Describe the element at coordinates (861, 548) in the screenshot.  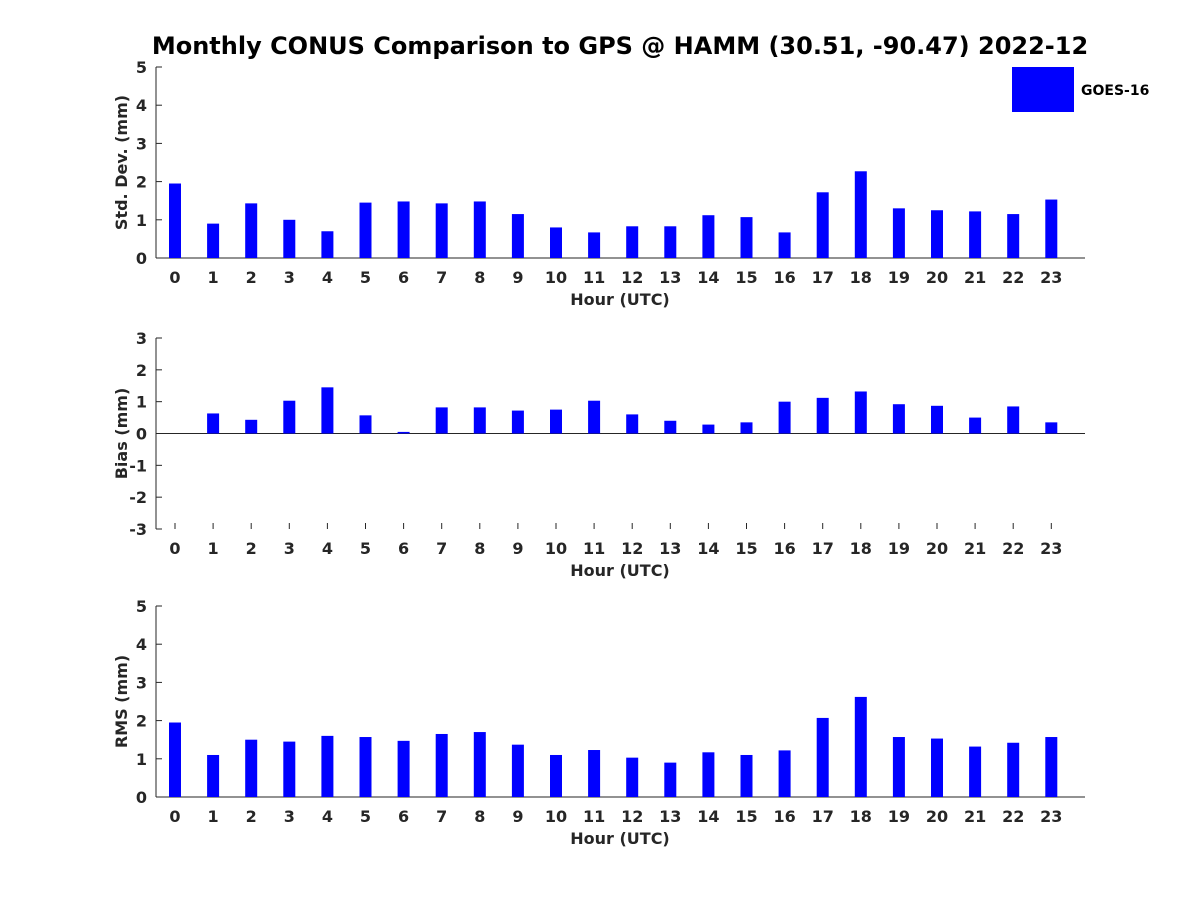
I see `x-tick-label: 18` at that location.